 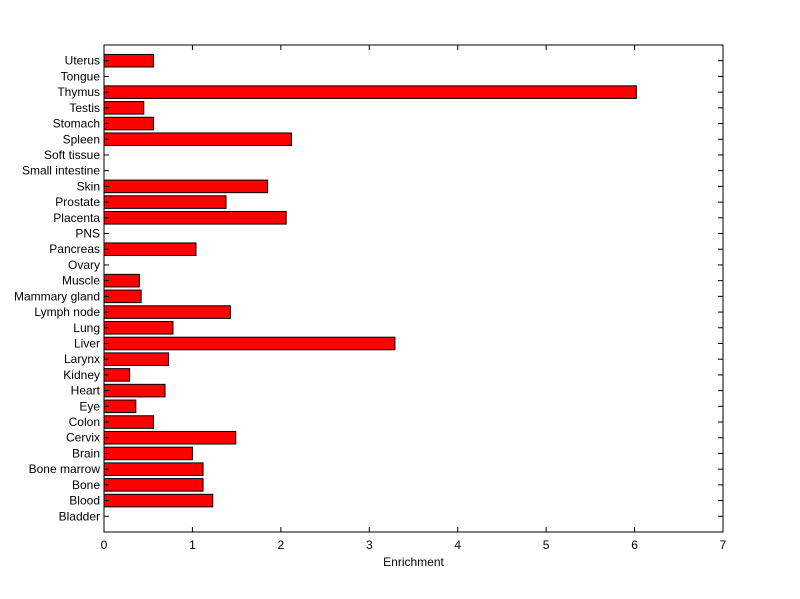 I want to click on y-tick-label: Heart, so click(x=86, y=391).